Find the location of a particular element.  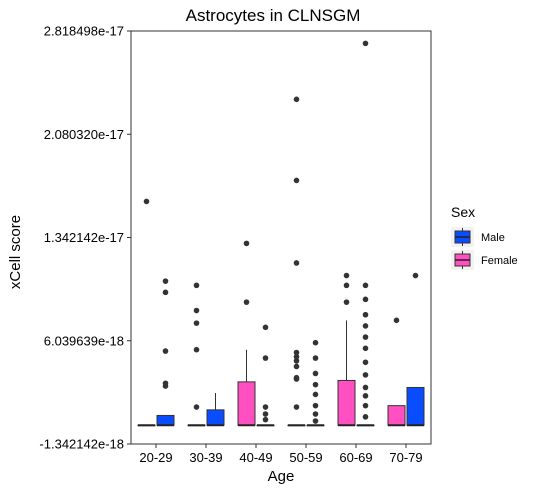

y-axis-title: xCell score is located at coordinates (15, 252).